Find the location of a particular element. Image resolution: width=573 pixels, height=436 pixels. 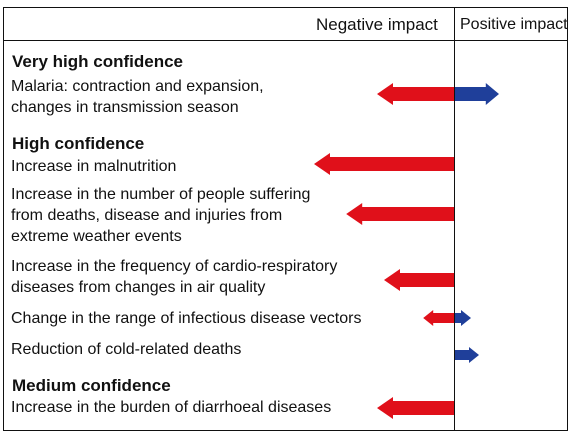

section-title-high: High confidence is located at coordinates (78, 143).